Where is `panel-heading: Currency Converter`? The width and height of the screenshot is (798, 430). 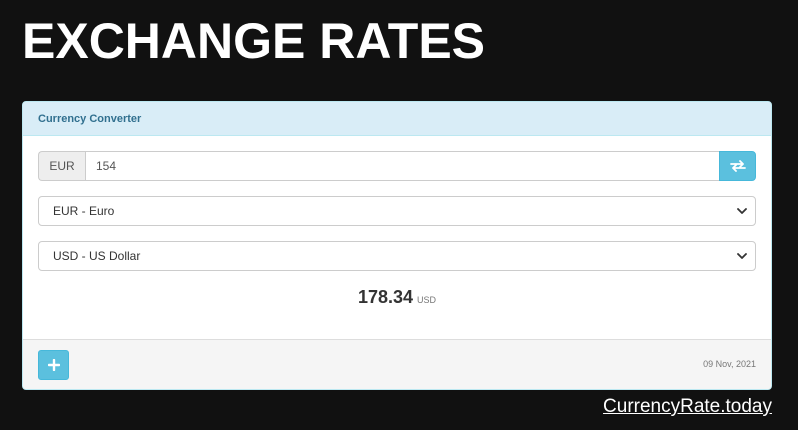 panel-heading: Currency Converter is located at coordinates (397, 119).